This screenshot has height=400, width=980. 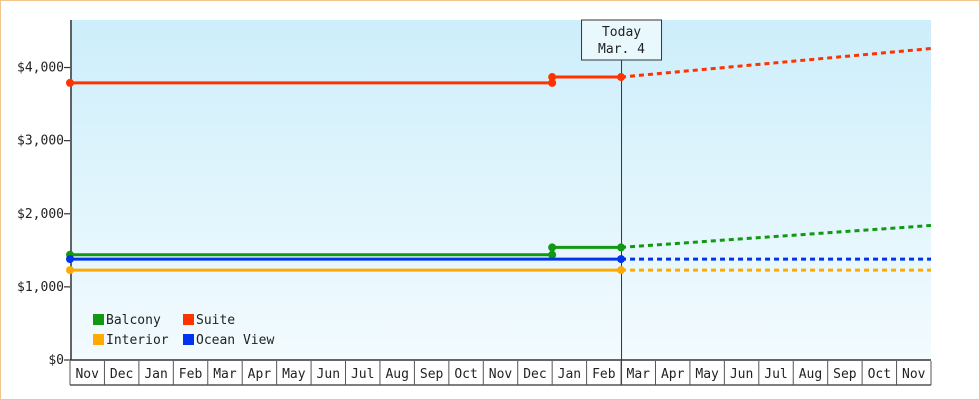 I want to click on forecast-line-suite, so click(x=776, y=63).